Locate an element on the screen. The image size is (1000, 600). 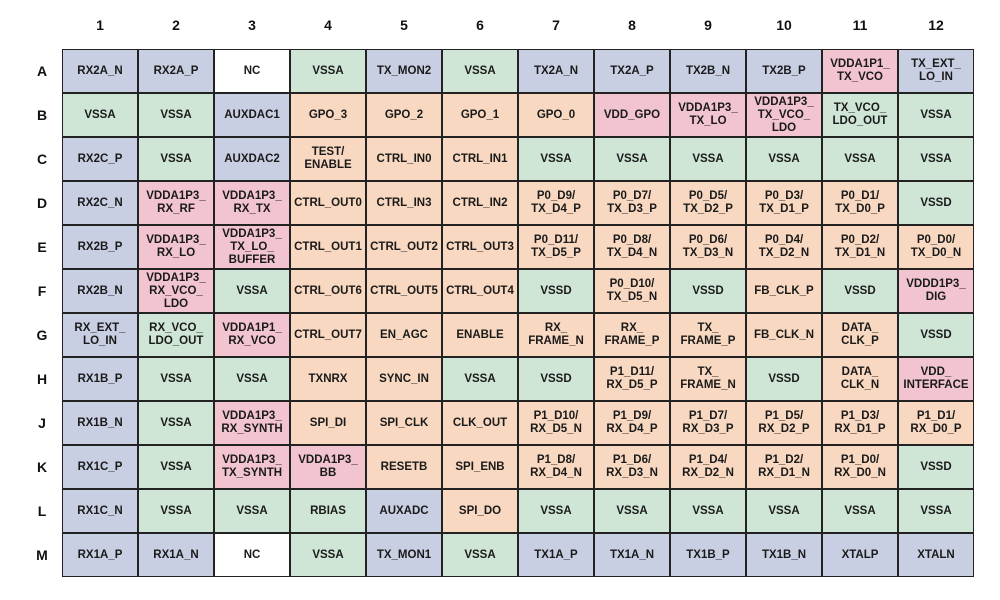
pin-j6: CLK_OUT is located at coordinates (480, 423).